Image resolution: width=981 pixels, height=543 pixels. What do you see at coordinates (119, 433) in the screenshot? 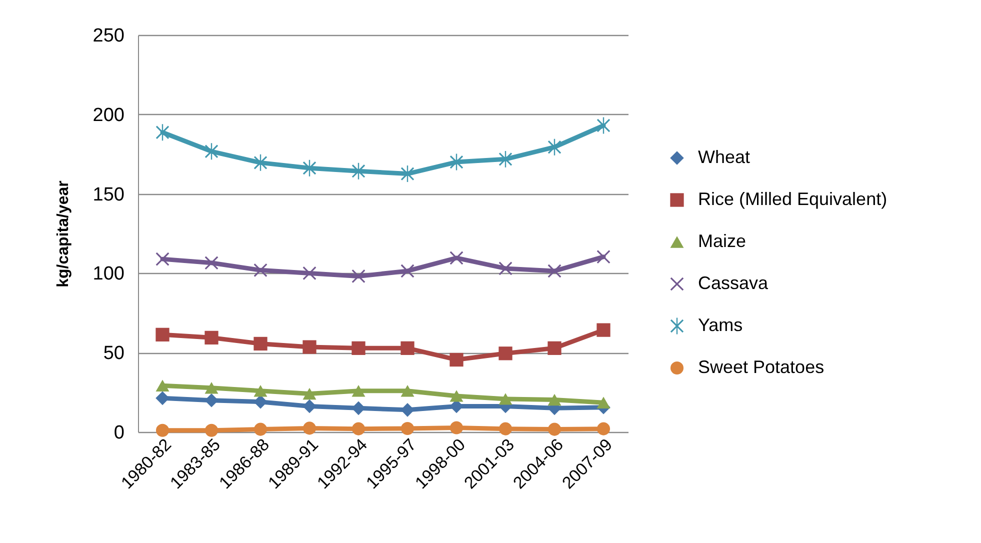
I see `y-tick-label: 0` at bounding box center [119, 433].